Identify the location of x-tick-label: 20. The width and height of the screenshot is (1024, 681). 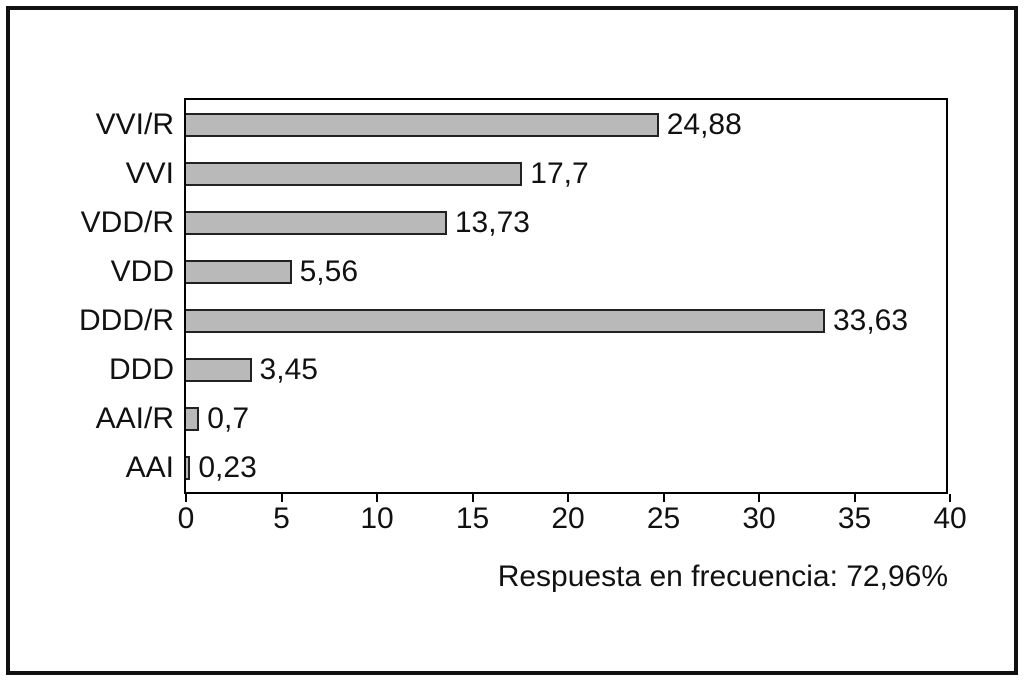
(568, 518).